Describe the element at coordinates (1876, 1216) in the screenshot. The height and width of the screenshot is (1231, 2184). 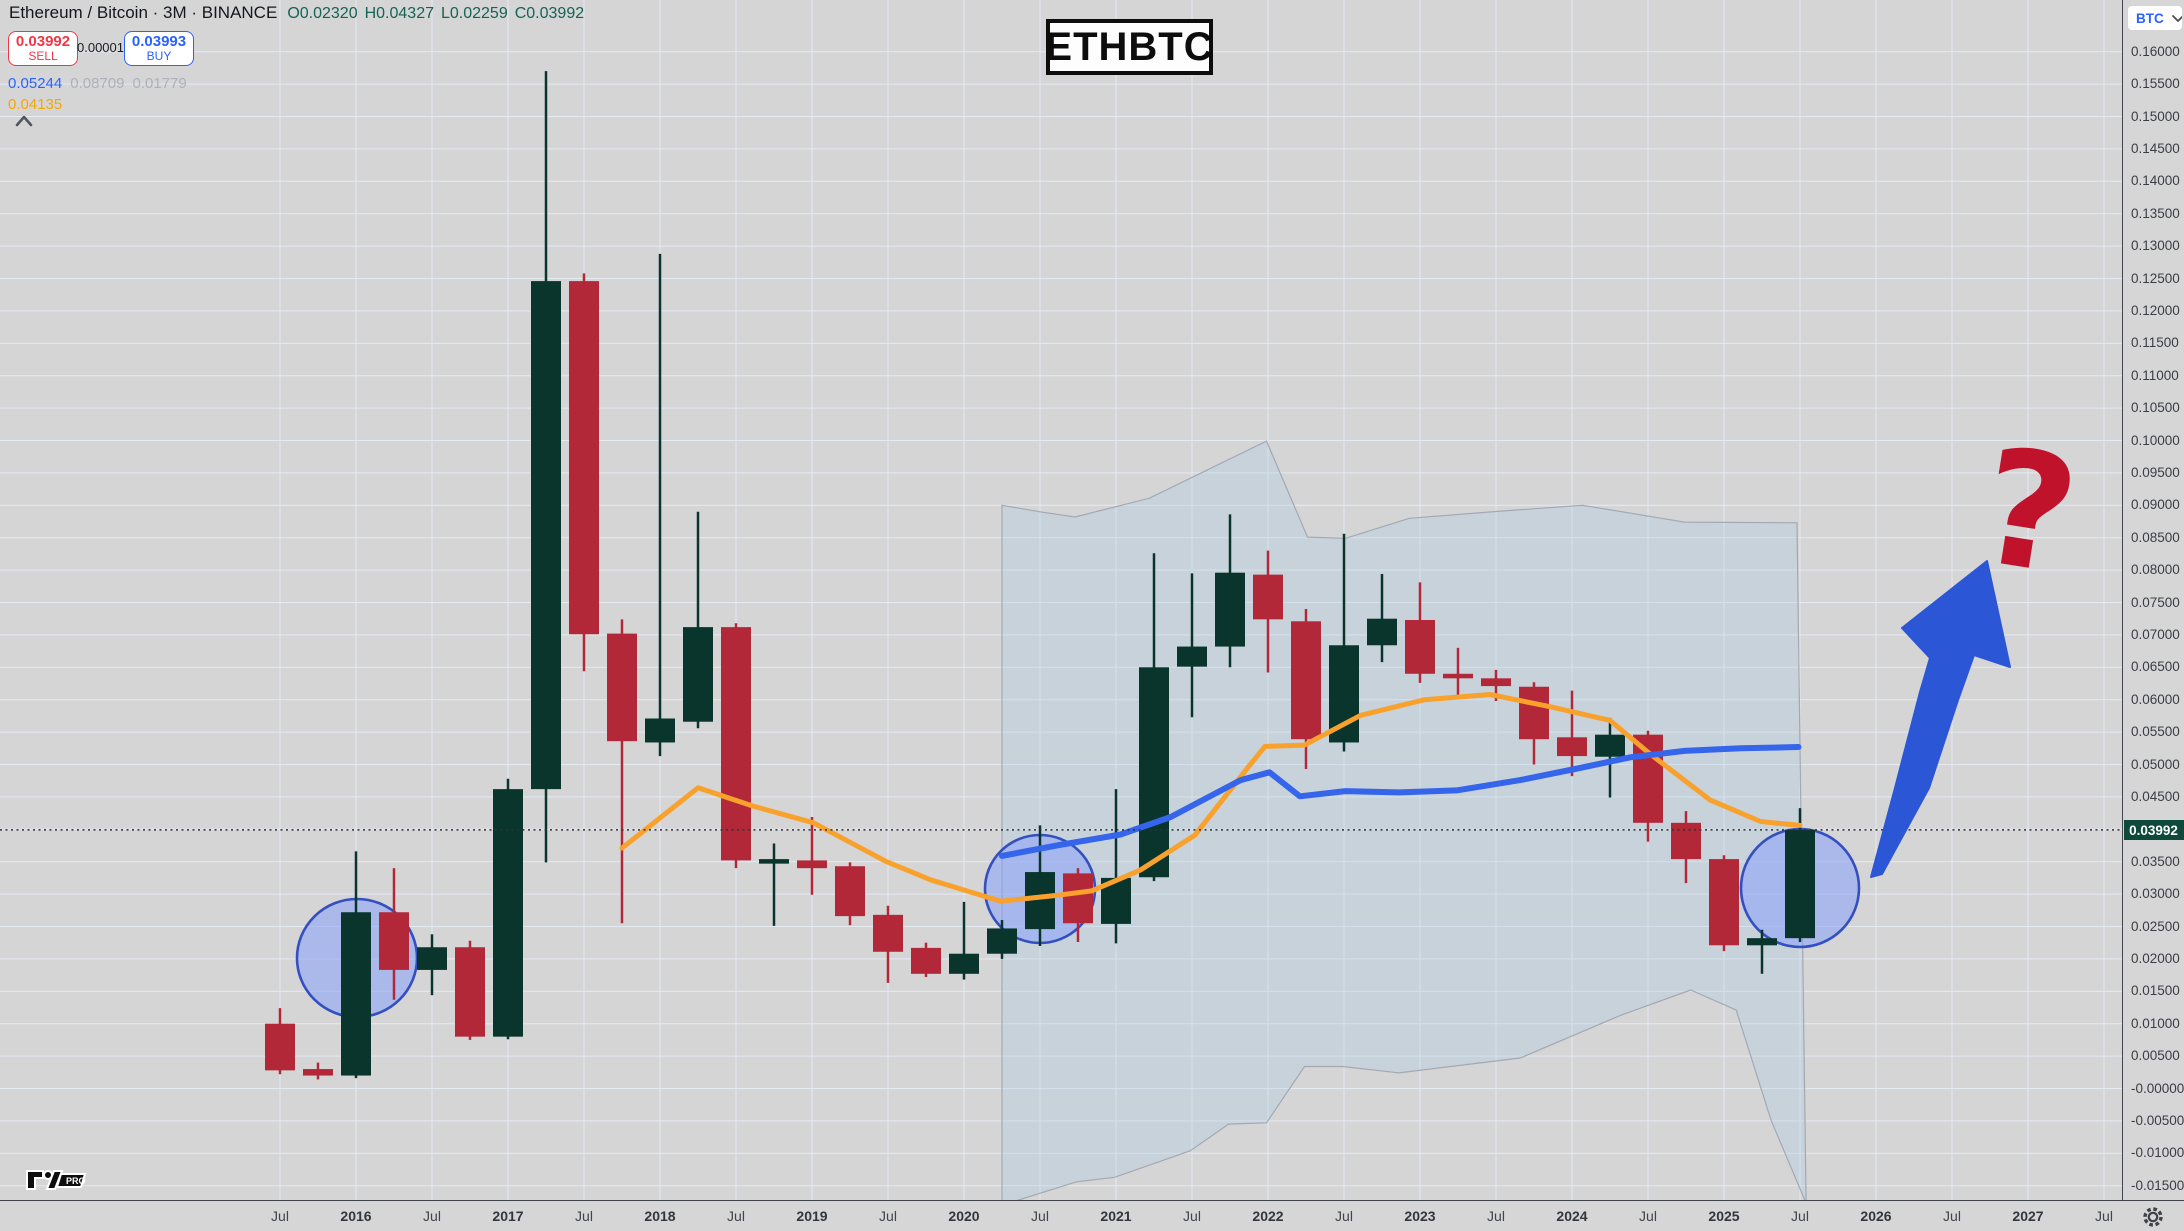
I see `time-axis-label: 2026` at that location.